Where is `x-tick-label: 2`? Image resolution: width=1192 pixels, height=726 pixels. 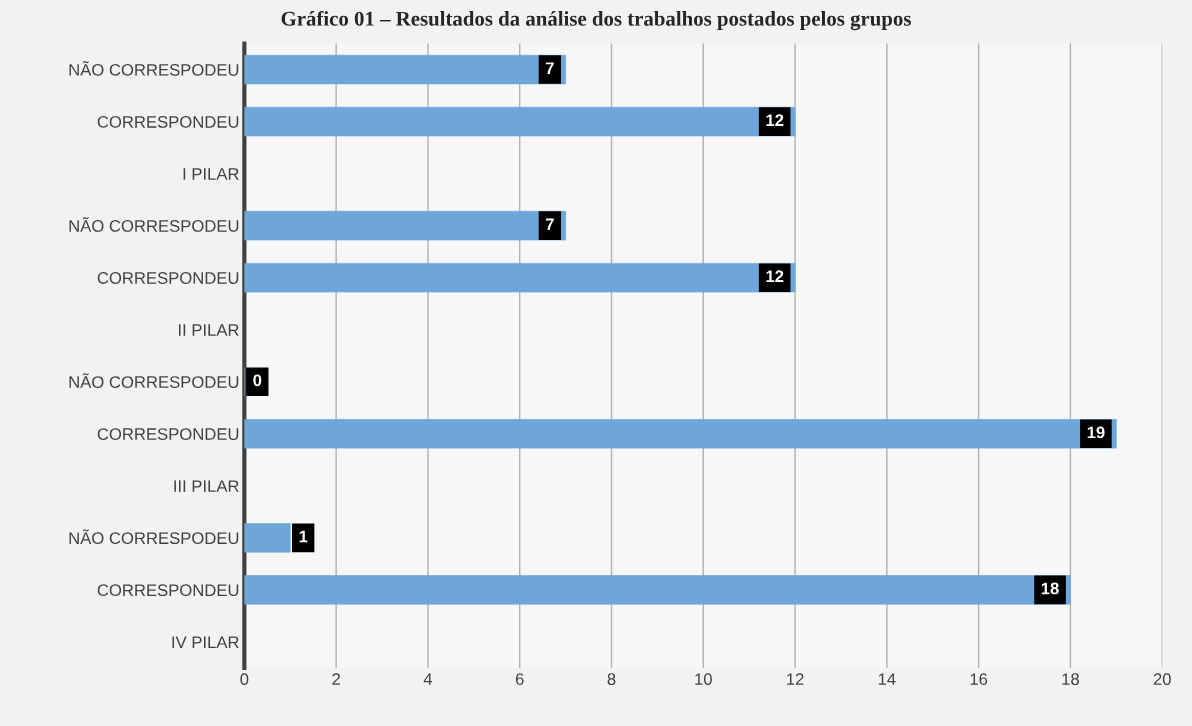 x-tick-label: 2 is located at coordinates (336, 679).